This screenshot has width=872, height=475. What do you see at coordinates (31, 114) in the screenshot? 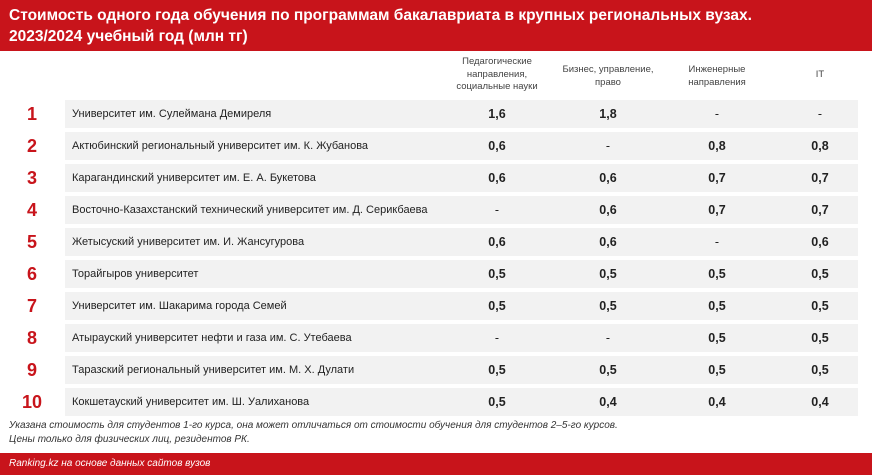
I see `rank-number: 1` at bounding box center [31, 114].